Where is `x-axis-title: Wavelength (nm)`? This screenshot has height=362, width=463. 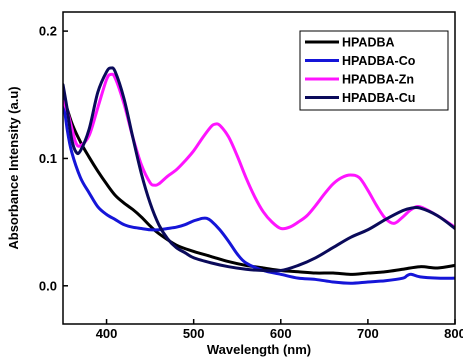 x-axis-title: Wavelength (nm) is located at coordinates (259, 349).